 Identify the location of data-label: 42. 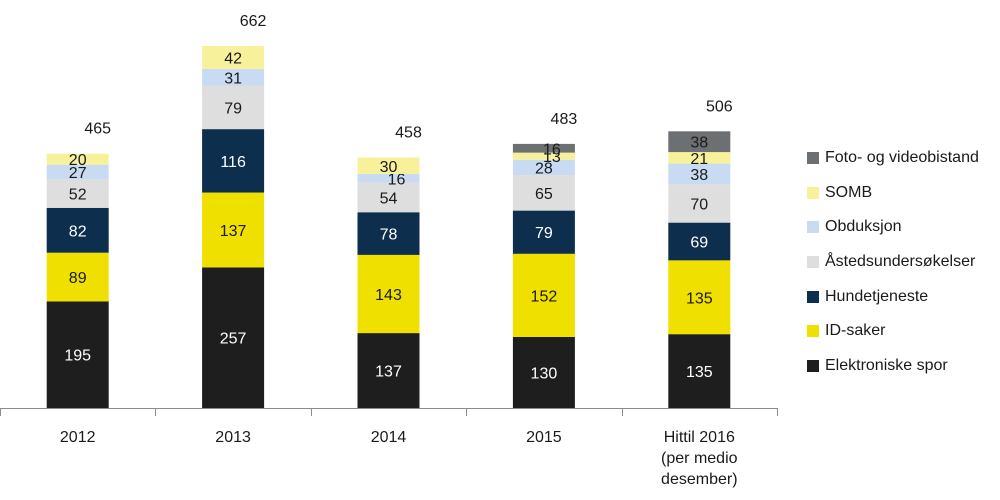
(233, 58).